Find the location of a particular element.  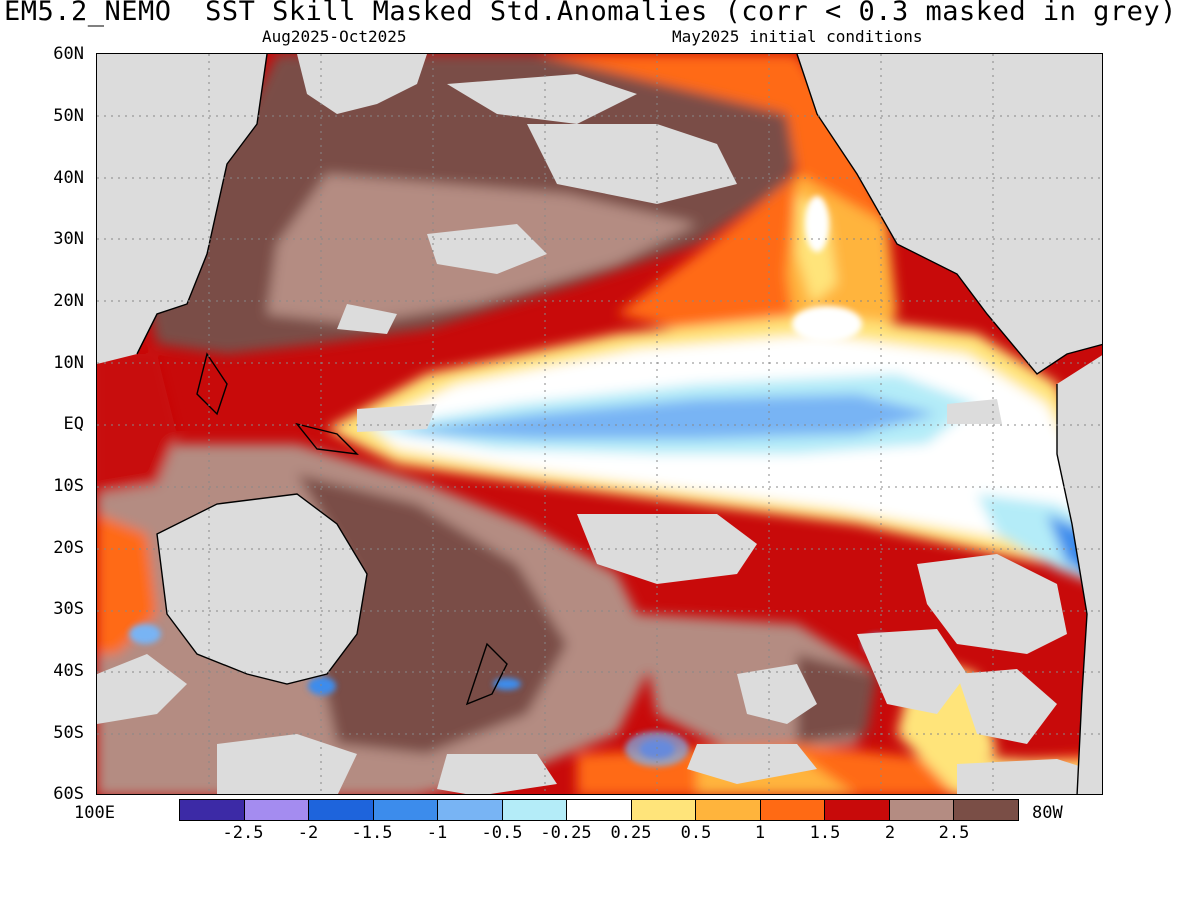

colorbar-label: -0.5 is located at coordinates (502, 833).